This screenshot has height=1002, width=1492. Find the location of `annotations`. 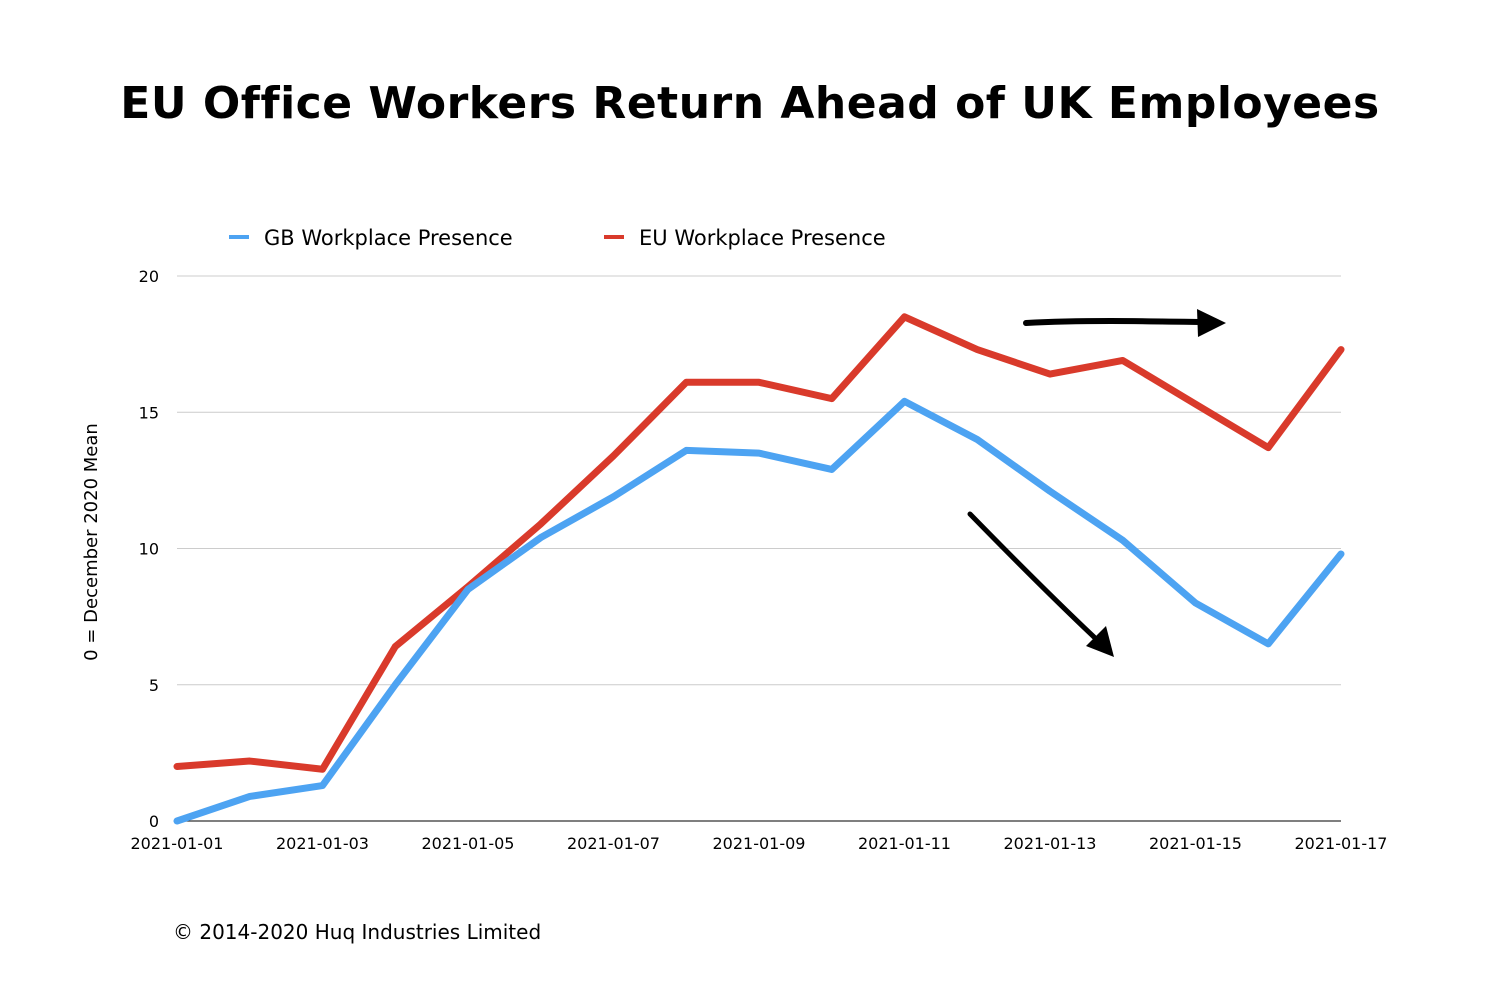

annotations is located at coordinates (1096, 483).